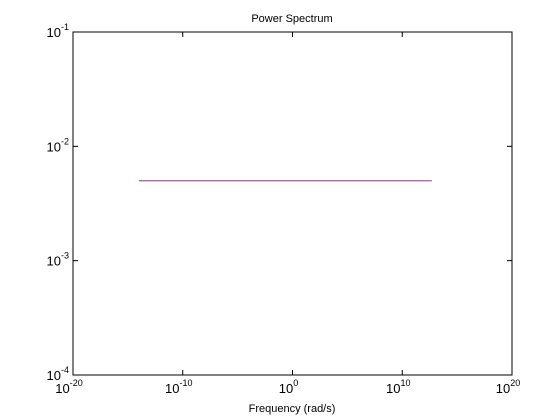  What do you see at coordinates (288, 387) in the screenshot?
I see `x-tick-label: 100` at bounding box center [288, 387].